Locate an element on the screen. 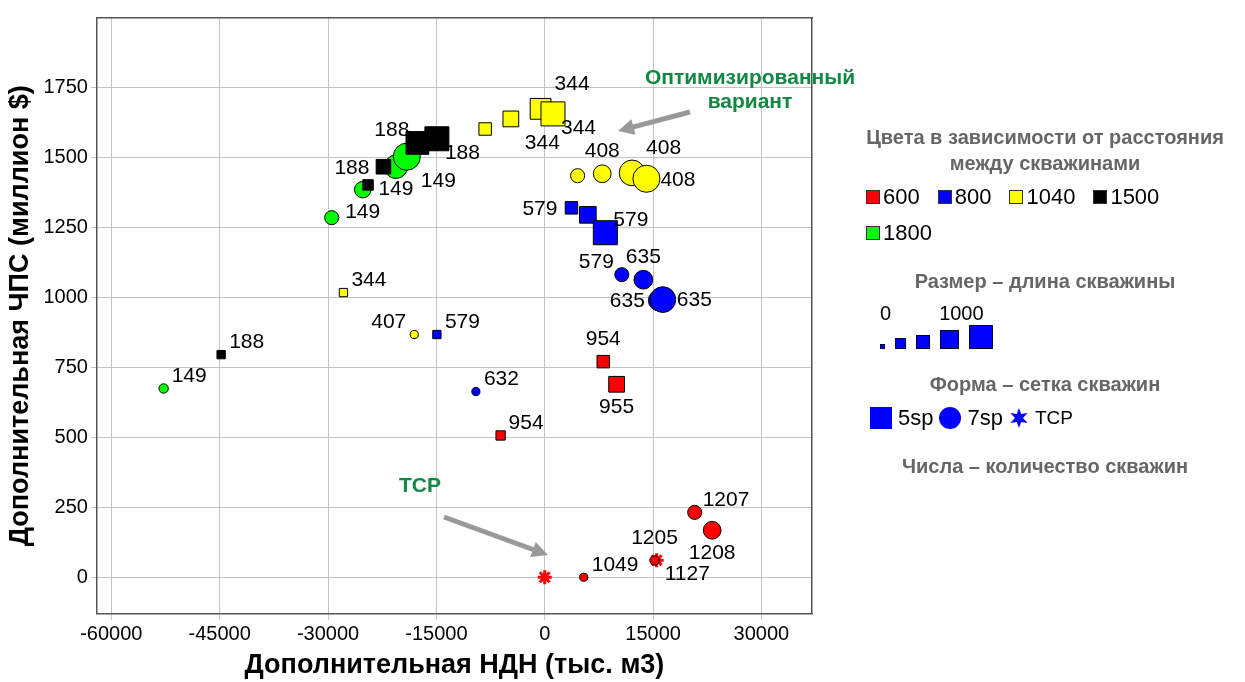  annotation: 1207 is located at coordinates (726, 498).